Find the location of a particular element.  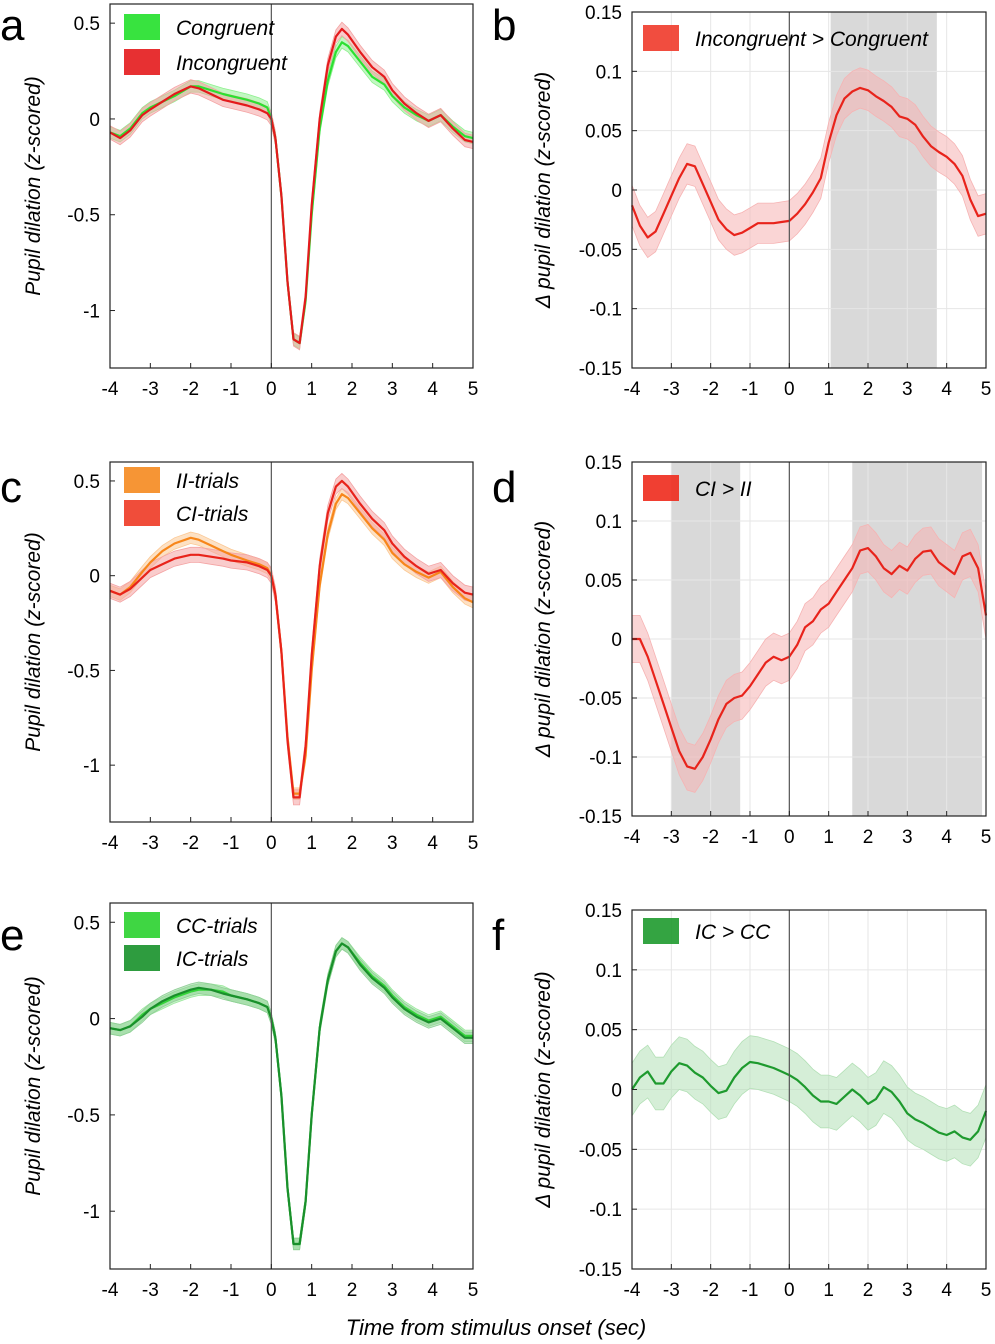

panel-letter: b is located at coordinates (504, 25).